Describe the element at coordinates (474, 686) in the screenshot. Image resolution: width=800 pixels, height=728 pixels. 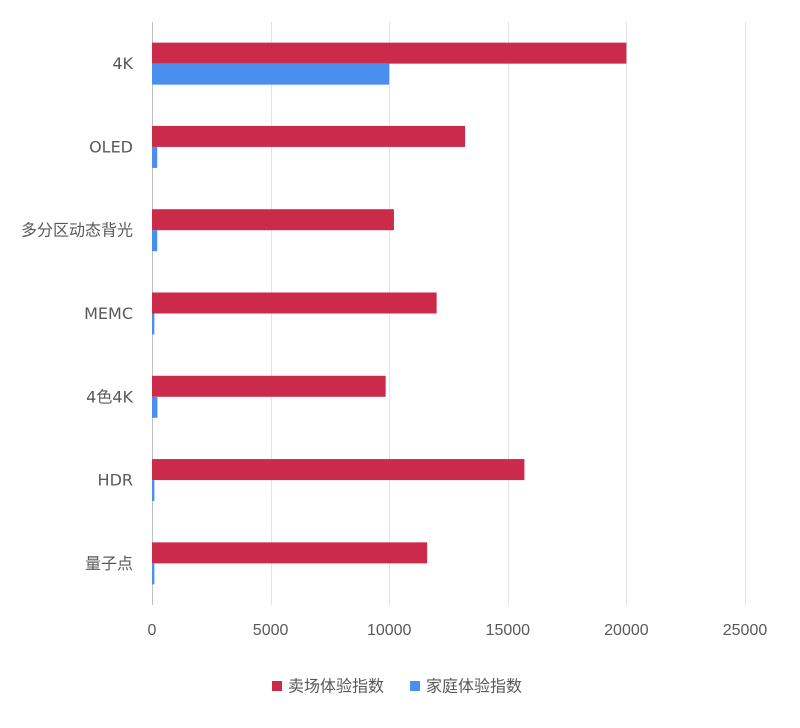
I see `legend-label: 家庭体验指数` at that location.